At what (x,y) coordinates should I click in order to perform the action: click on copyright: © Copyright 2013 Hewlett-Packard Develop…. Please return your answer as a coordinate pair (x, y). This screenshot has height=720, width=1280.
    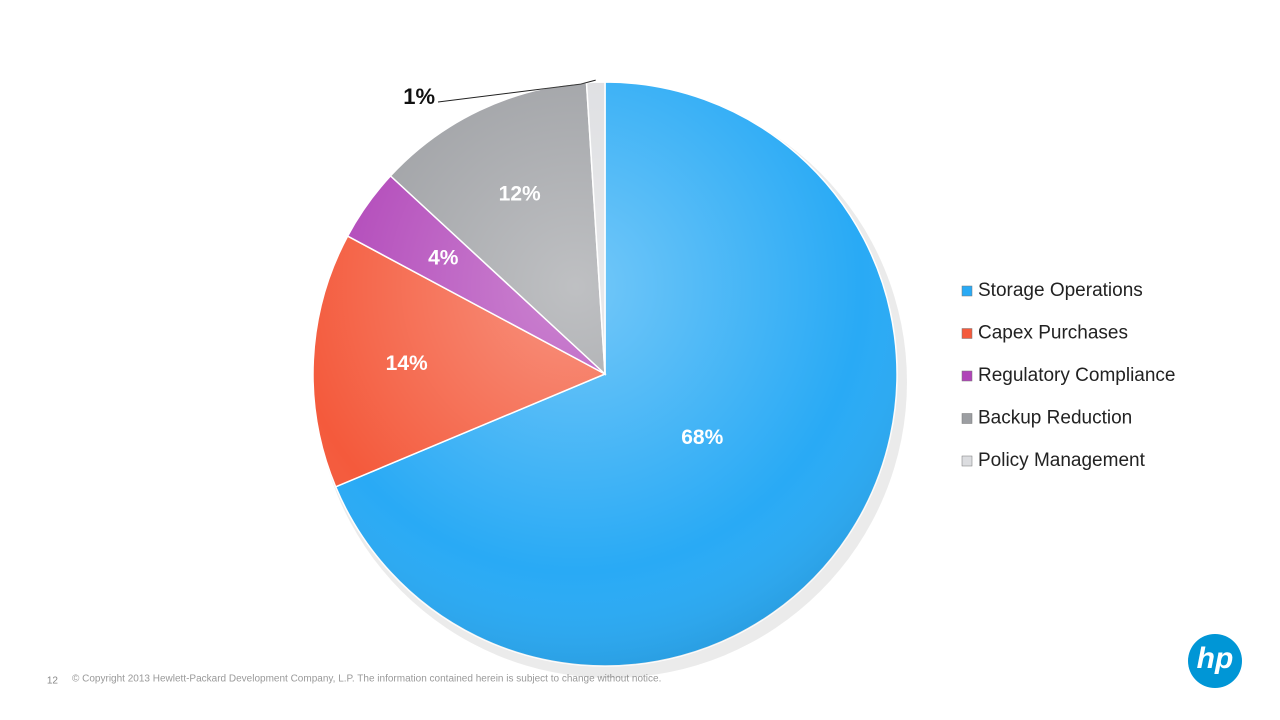
    Looking at the image, I should click on (366, 679).